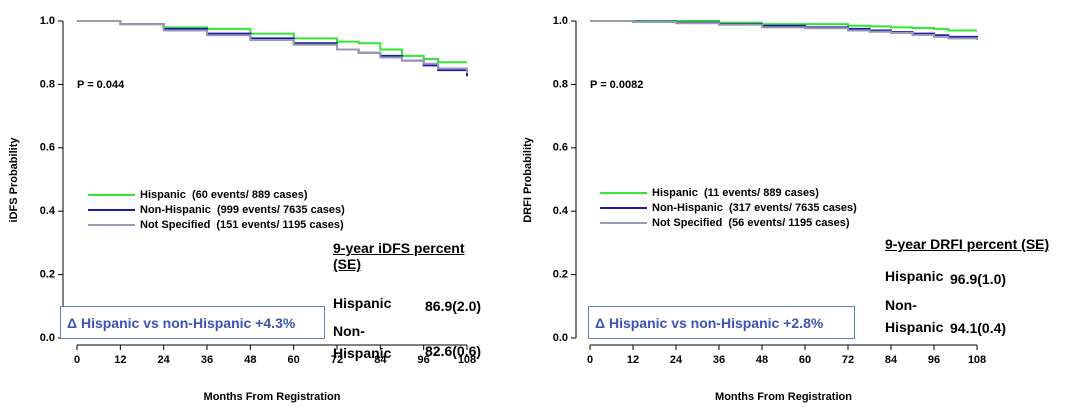 This screenshot has height=407, width=1068. I want to click on summary-title: 9-year DRFI percent (SE), so click(967, 244).